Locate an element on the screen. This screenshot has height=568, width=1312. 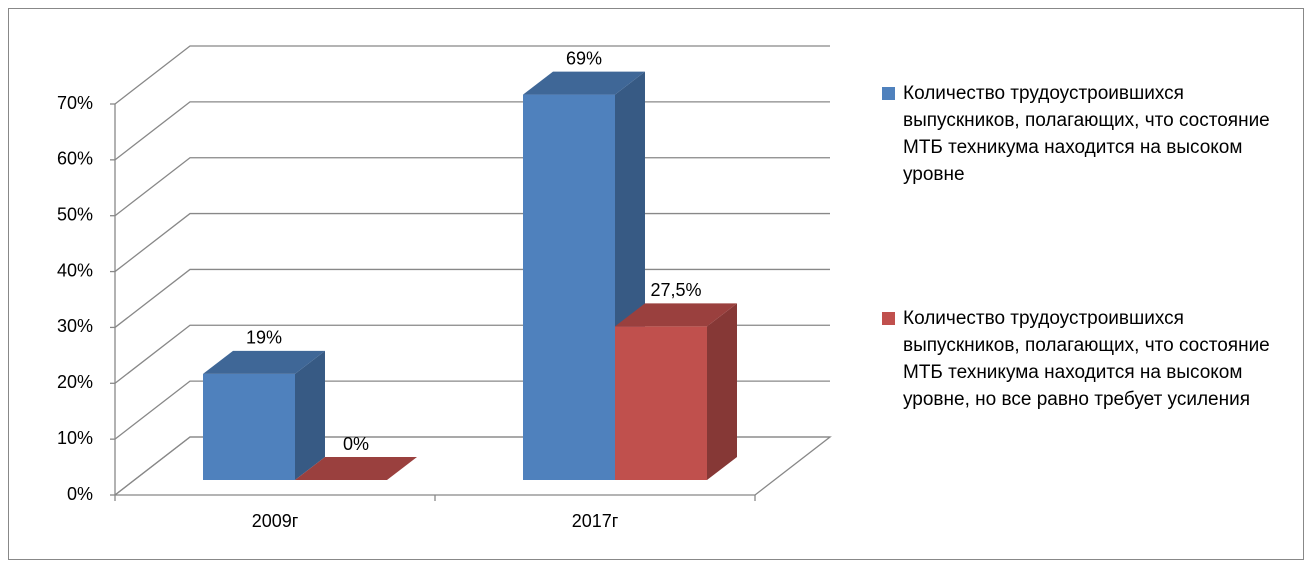
x-tick-label: 2009г is located at coordinates (275, 521).